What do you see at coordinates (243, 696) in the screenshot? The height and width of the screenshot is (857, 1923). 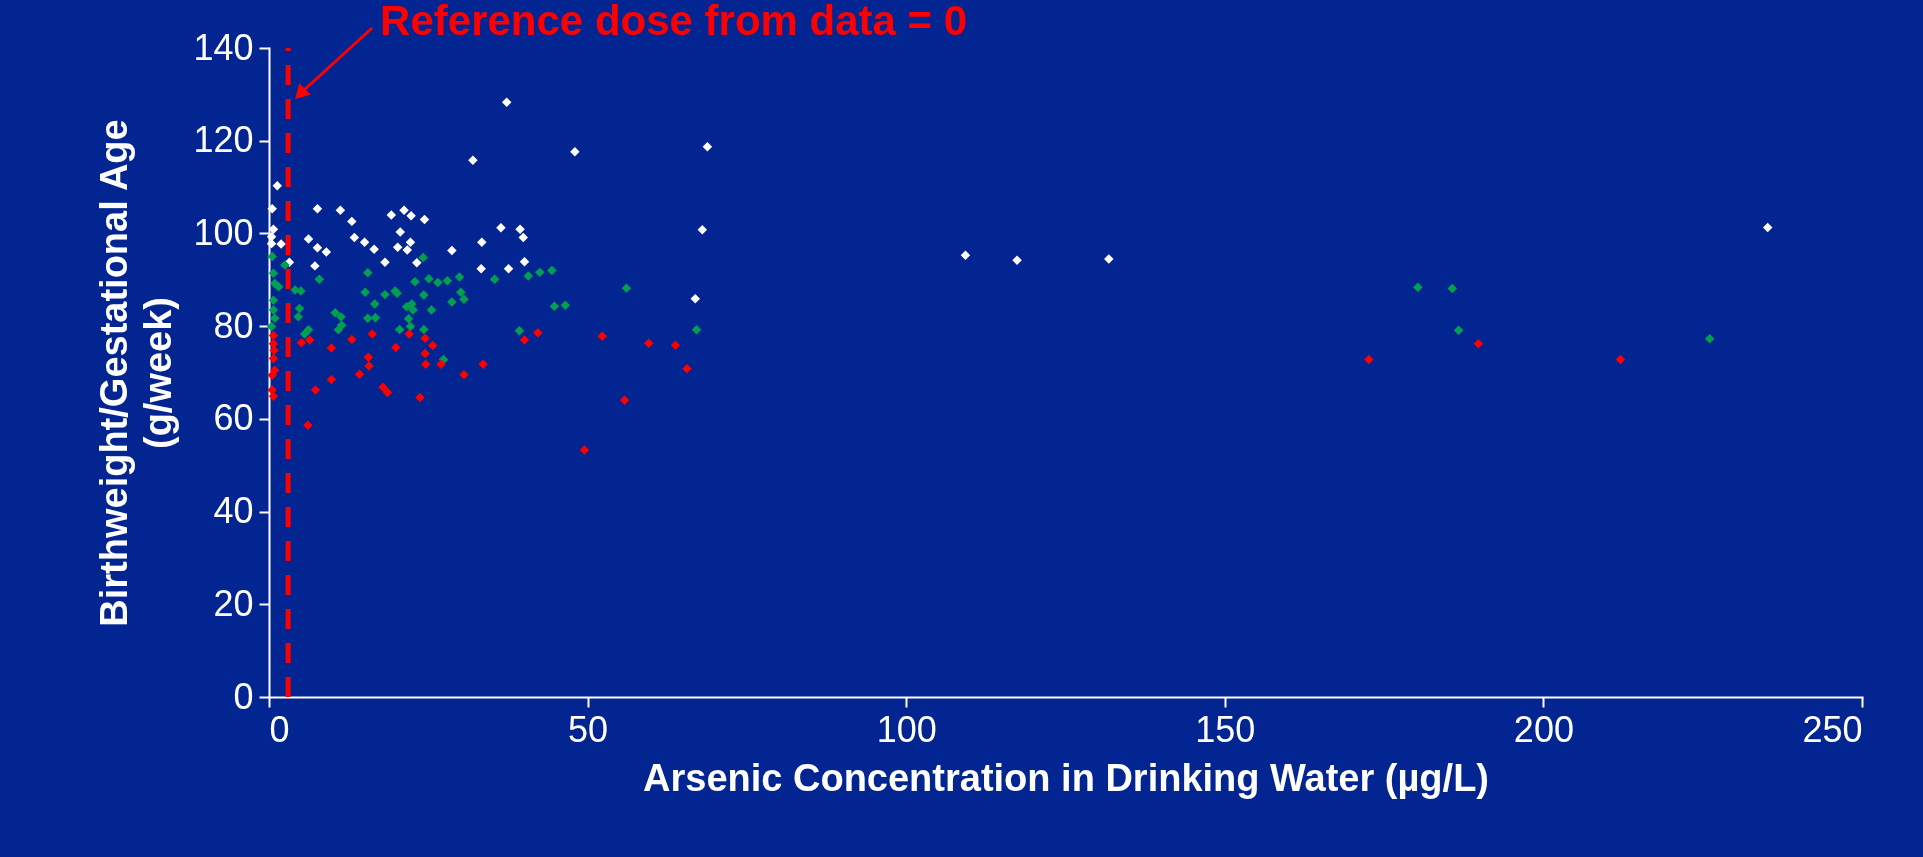 I see `y-tick-label: 0` at bounding box center [243, 696].